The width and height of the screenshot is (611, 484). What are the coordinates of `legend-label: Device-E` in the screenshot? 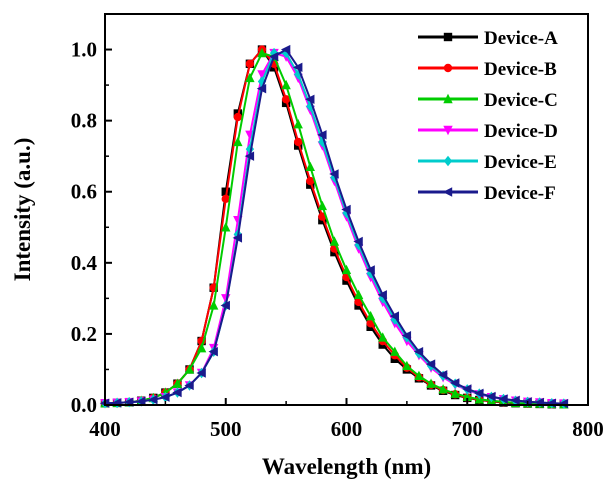 It's located at (520, 162).